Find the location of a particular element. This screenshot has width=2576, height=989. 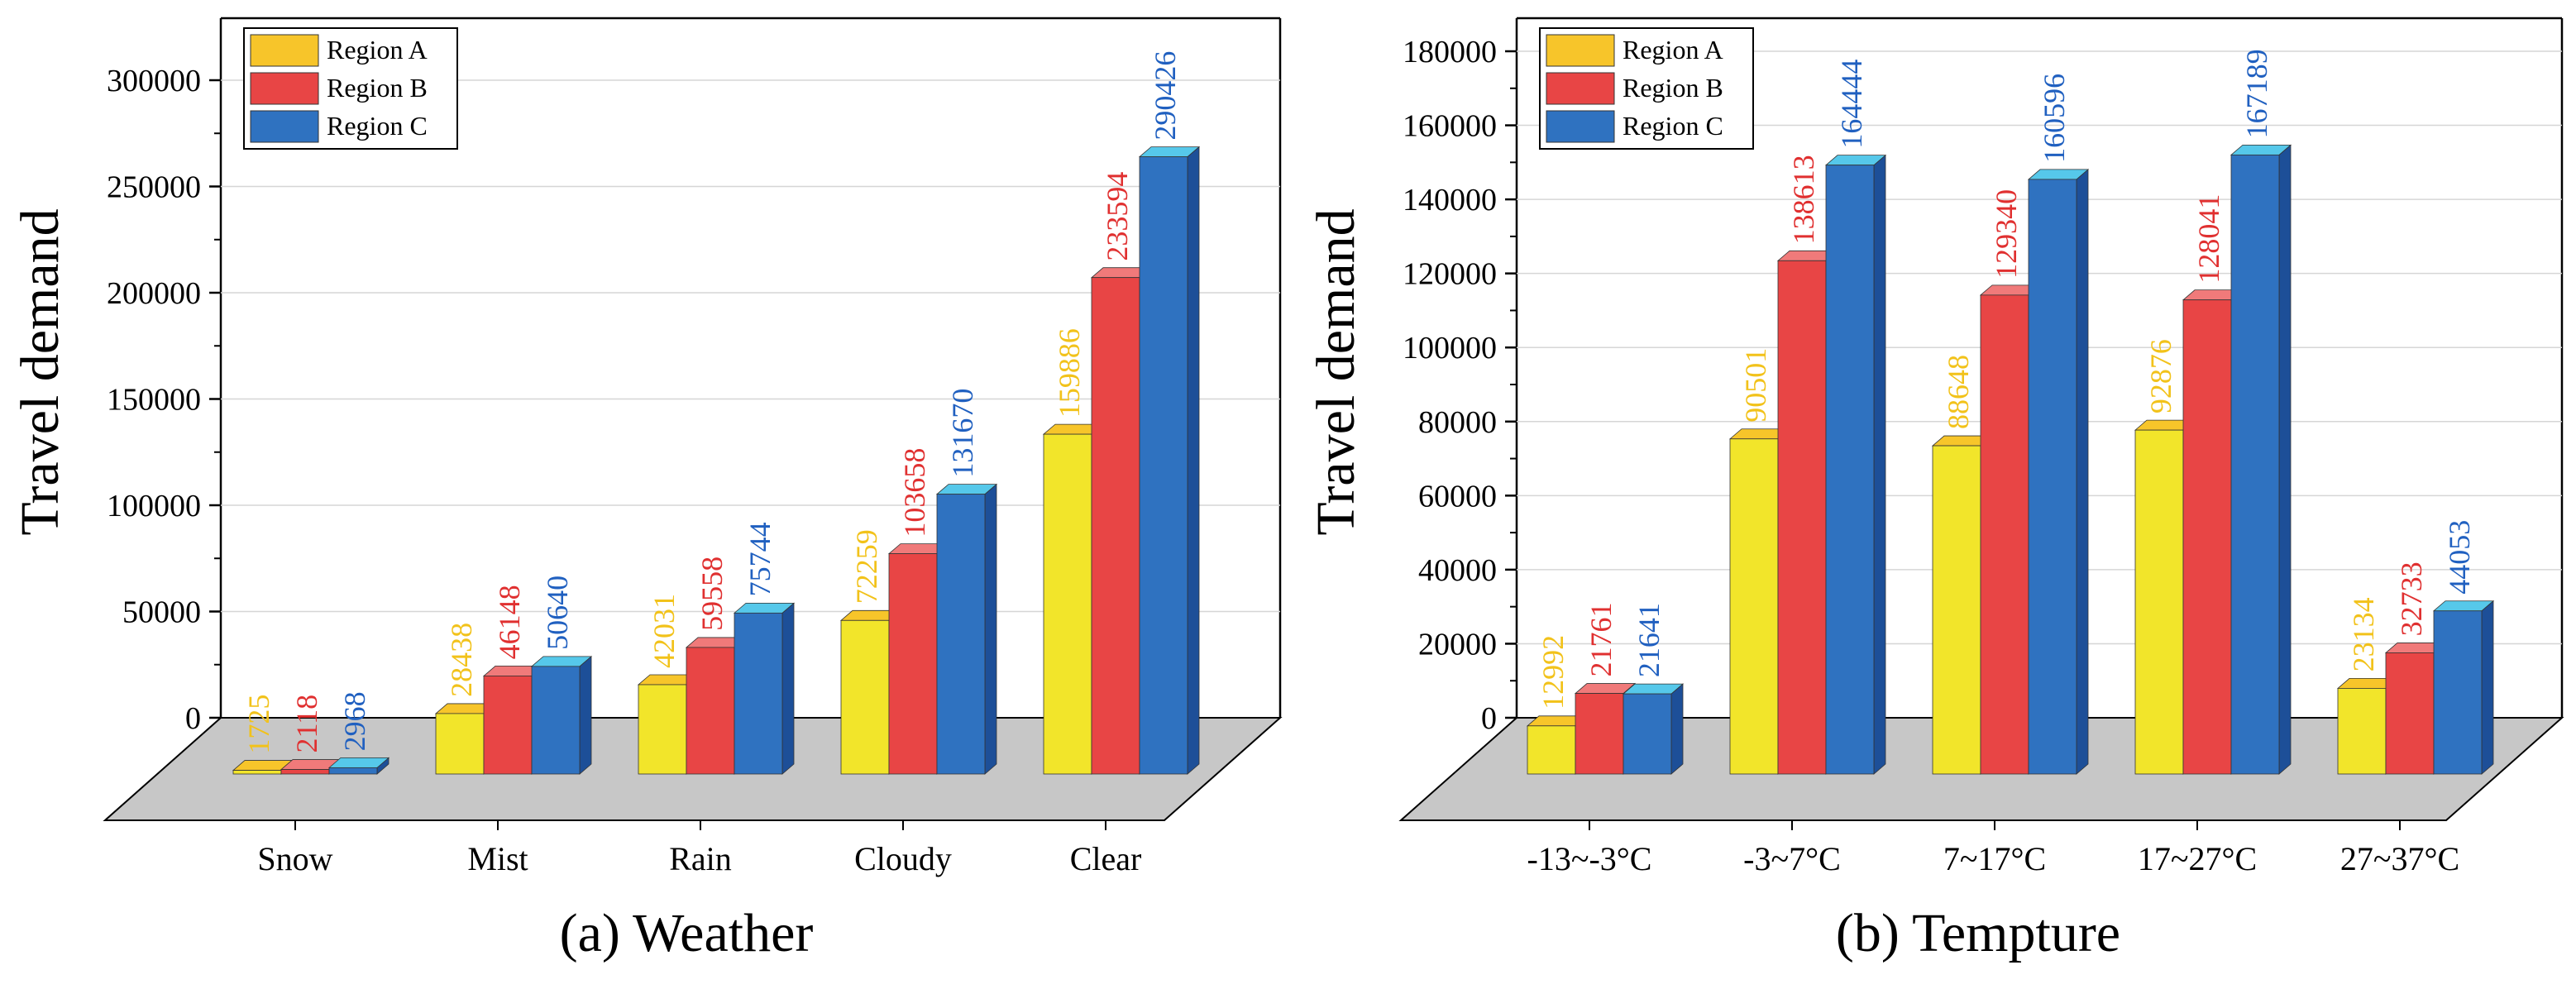

data-label: 164444 is located at coordinates (1851, 104).